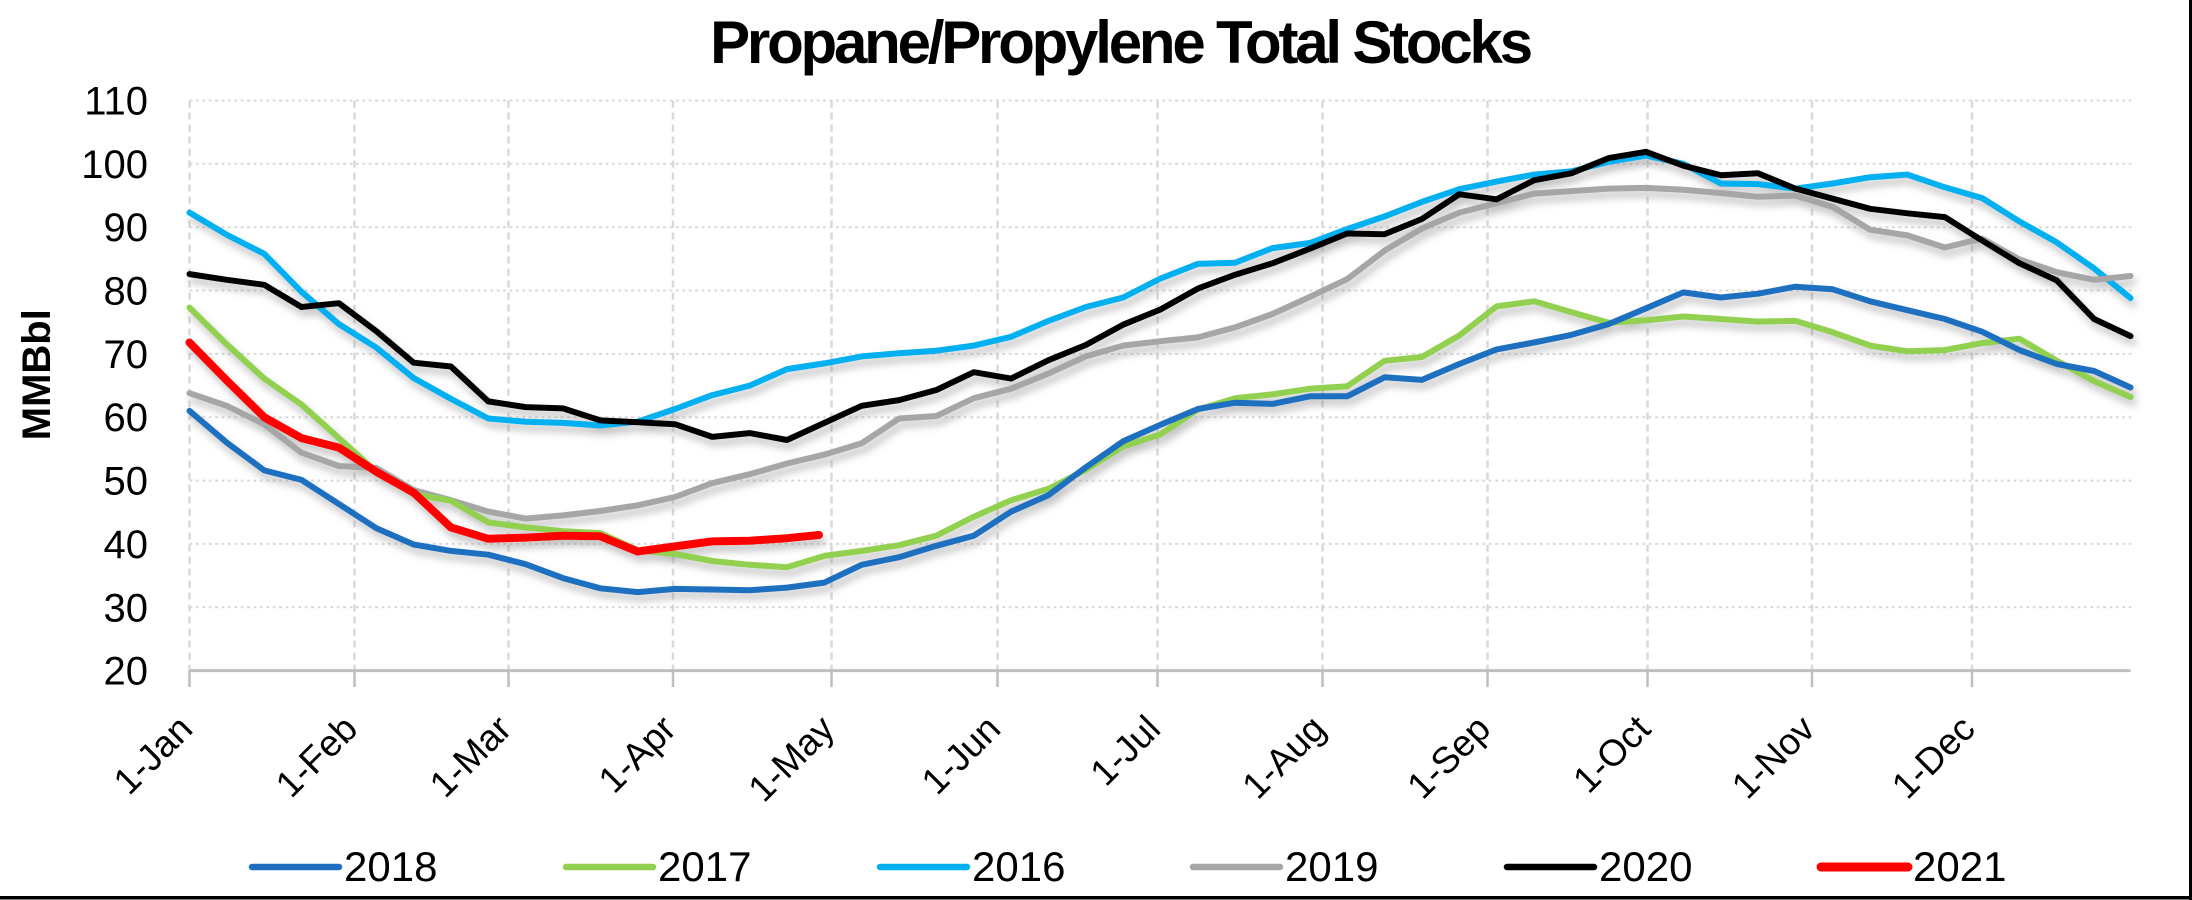 Image resolution: width=2192 pixels, height=900 pixels. I want to click on svg-text: 40, so click(126, 545).